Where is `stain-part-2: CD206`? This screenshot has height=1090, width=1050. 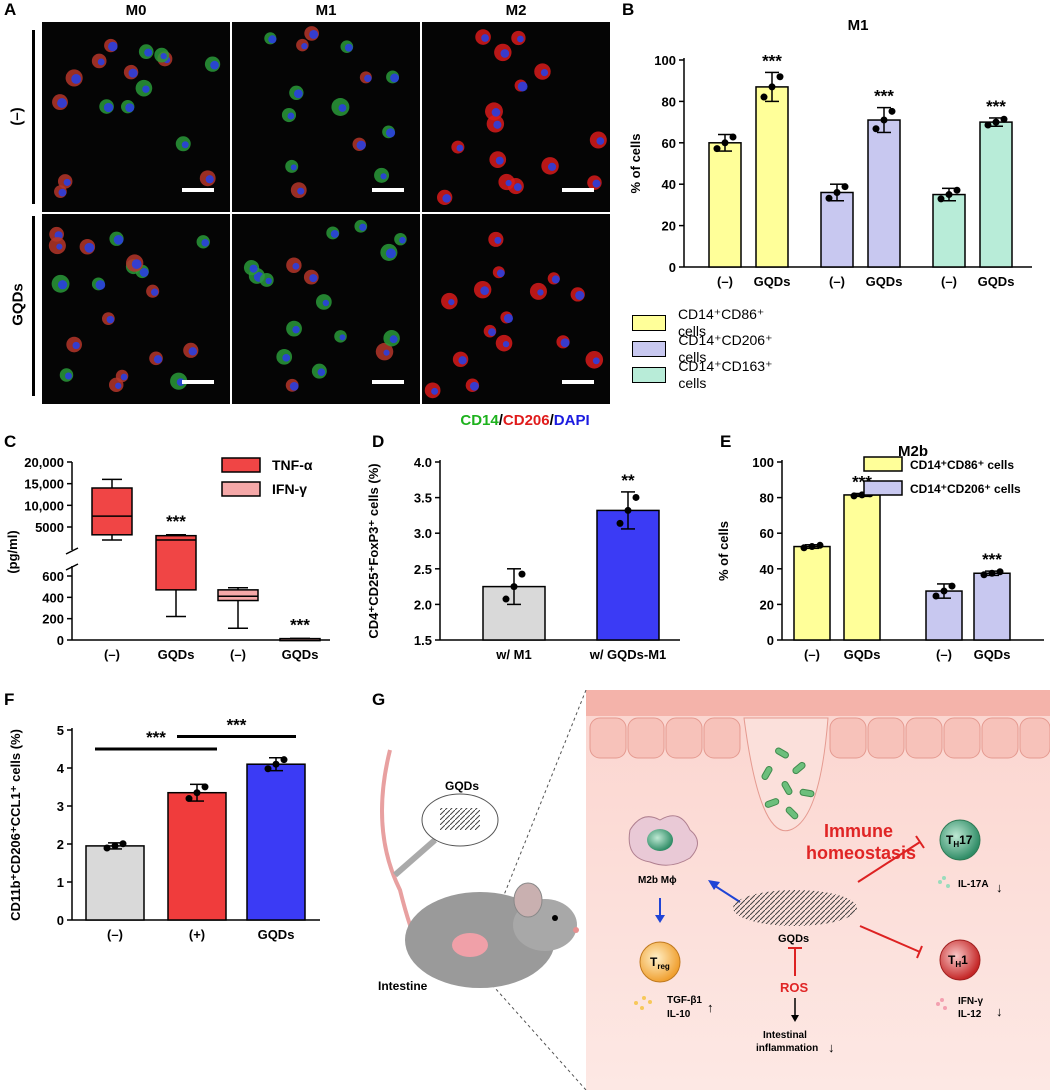 stain-part-2: CD206 is located at coordinates (526, 420).